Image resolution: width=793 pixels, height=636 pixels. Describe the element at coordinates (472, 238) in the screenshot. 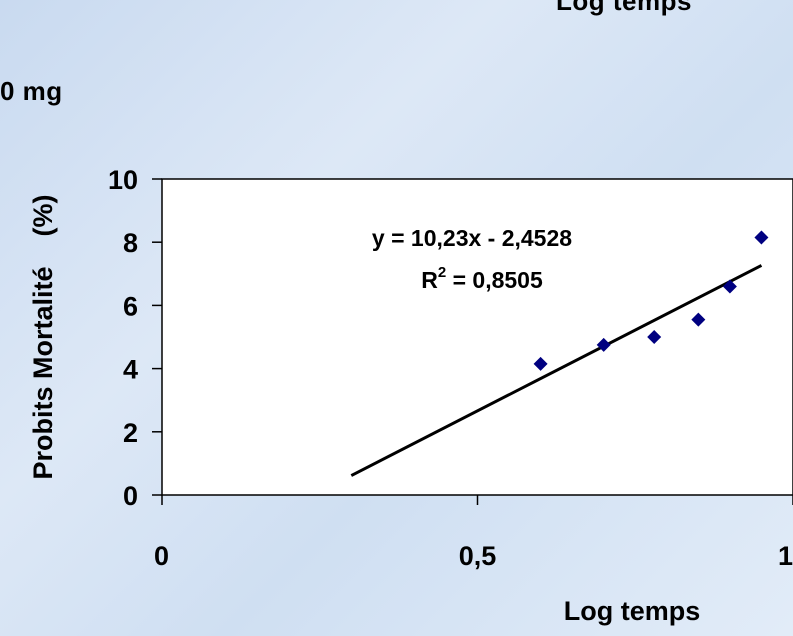

I see `trendline-equation: y = 10,23x - 2,4528` at that location.